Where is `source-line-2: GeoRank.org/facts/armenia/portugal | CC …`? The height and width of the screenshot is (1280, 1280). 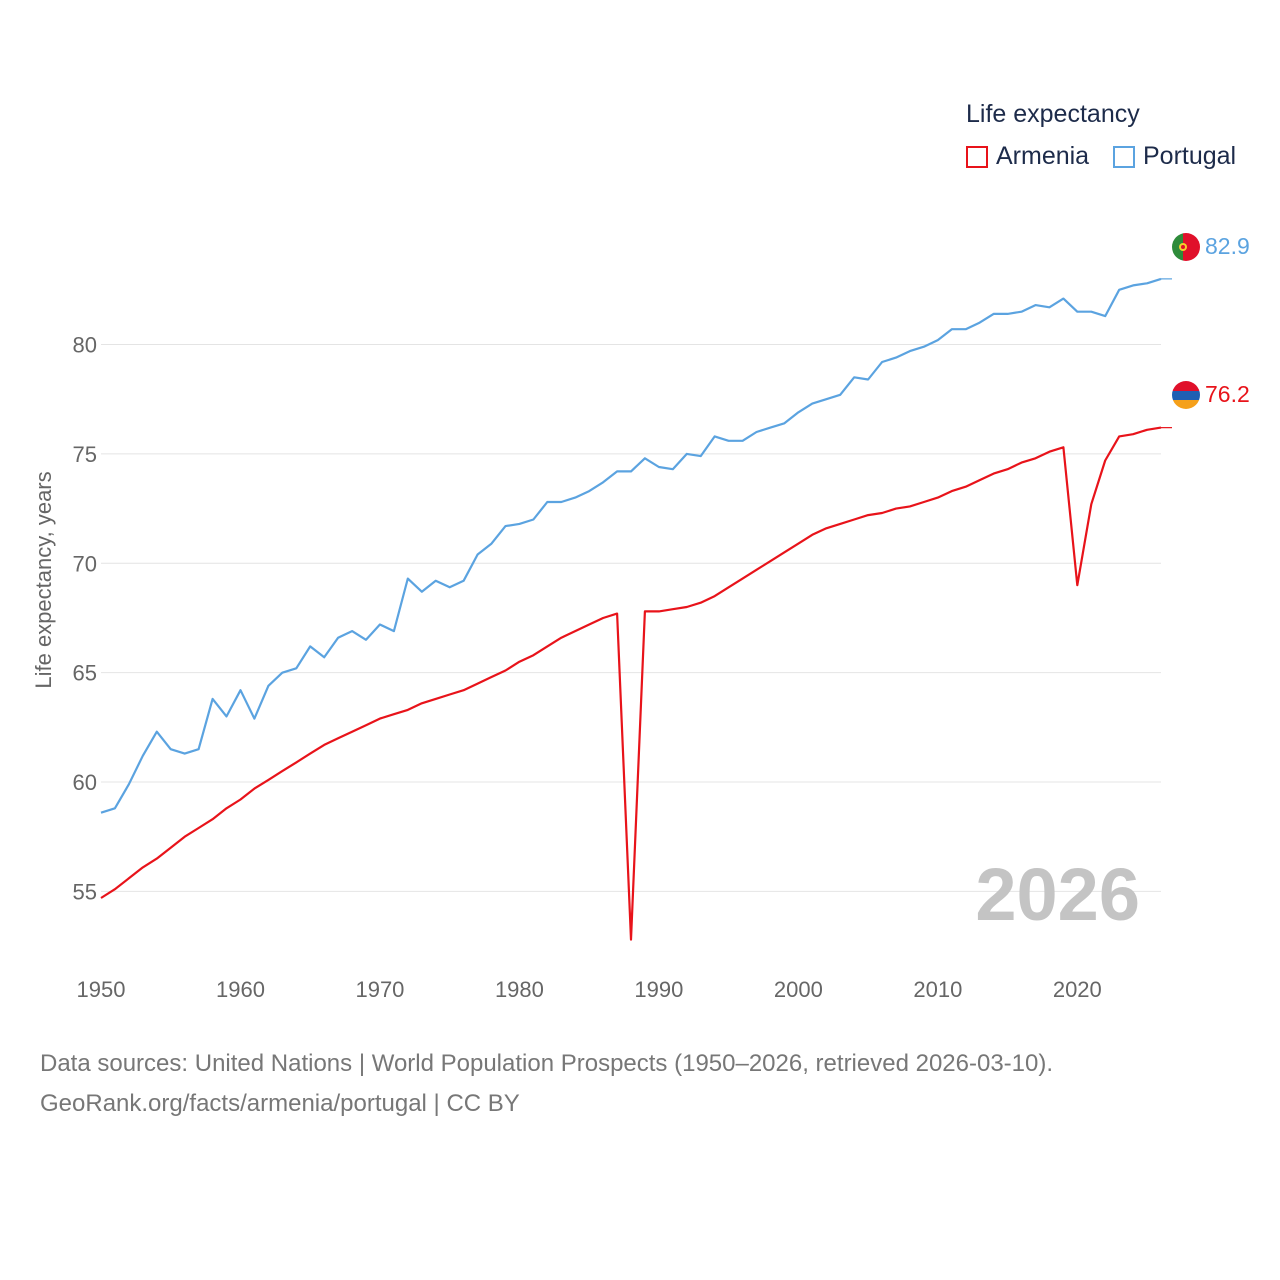 source-line-2: GeoRank.org/facts/armenia/portugal | CC … is located at coordinates (280, 1103).